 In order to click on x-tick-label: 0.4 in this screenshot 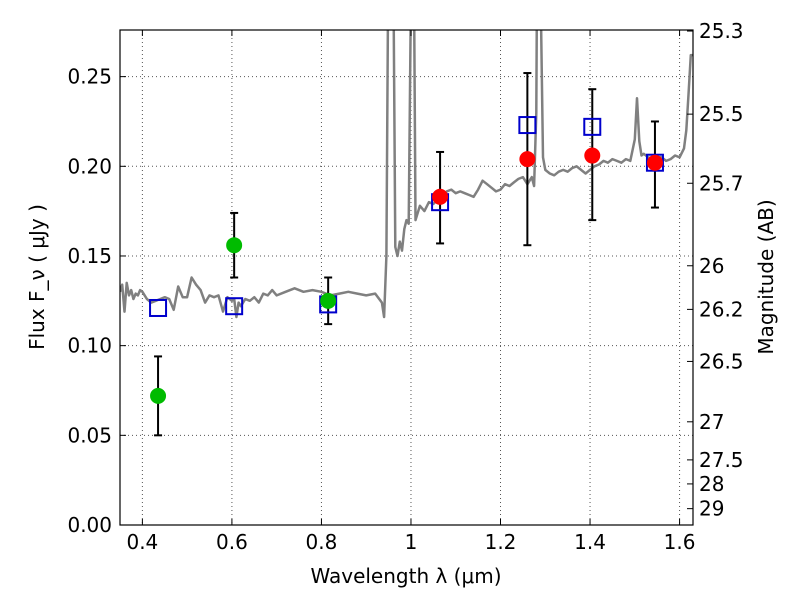, I will do `click(142, 542)`.